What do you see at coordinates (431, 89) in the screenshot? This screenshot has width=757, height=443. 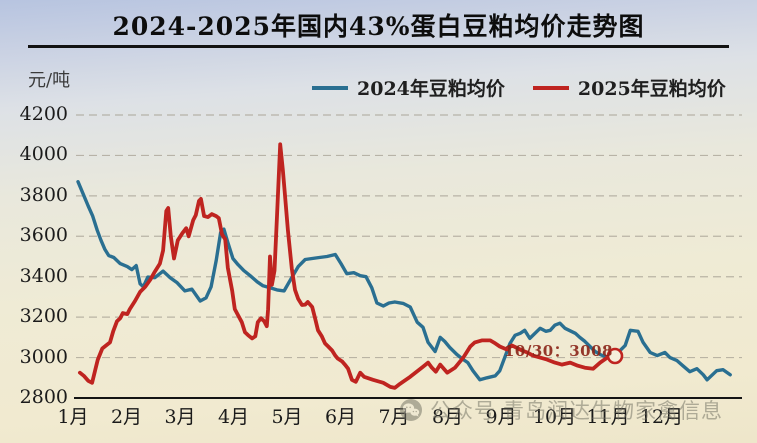 I see `legend-label-2024: 2024年豆粕均价` at bounding box center [431, 89].